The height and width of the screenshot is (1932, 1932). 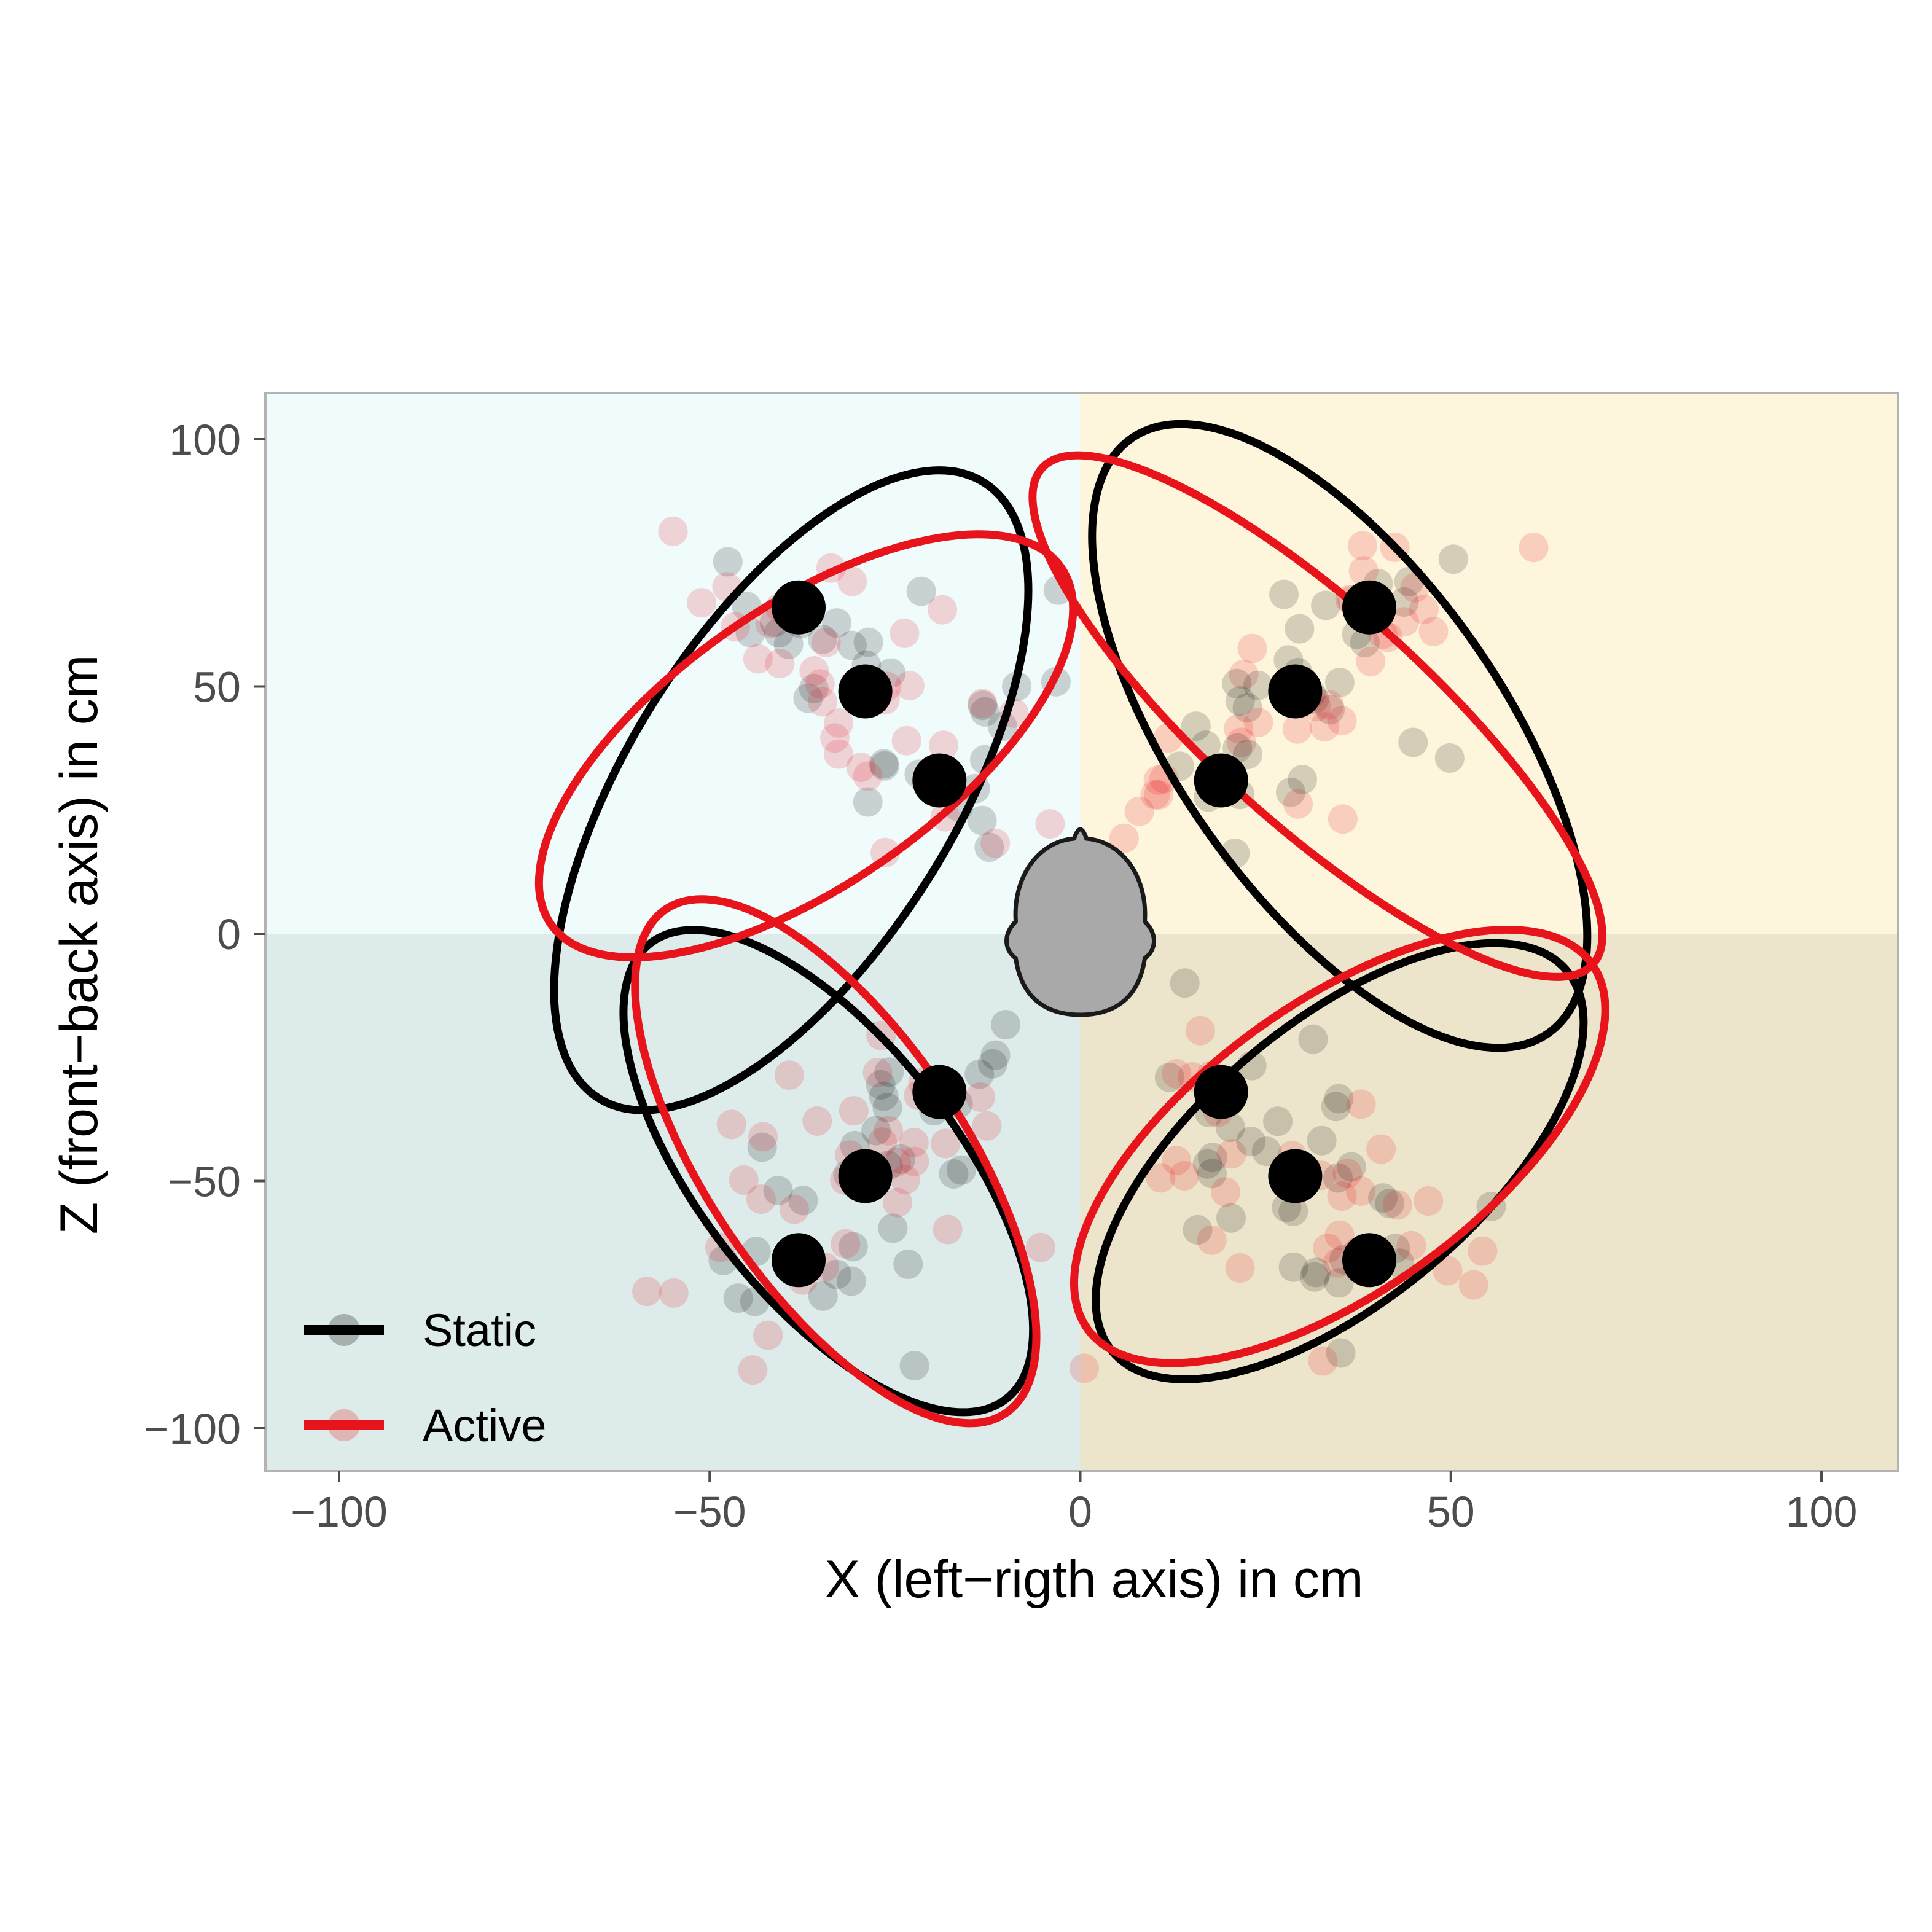 I want to click on quadrant-top-left, so click(x=673, y=663).